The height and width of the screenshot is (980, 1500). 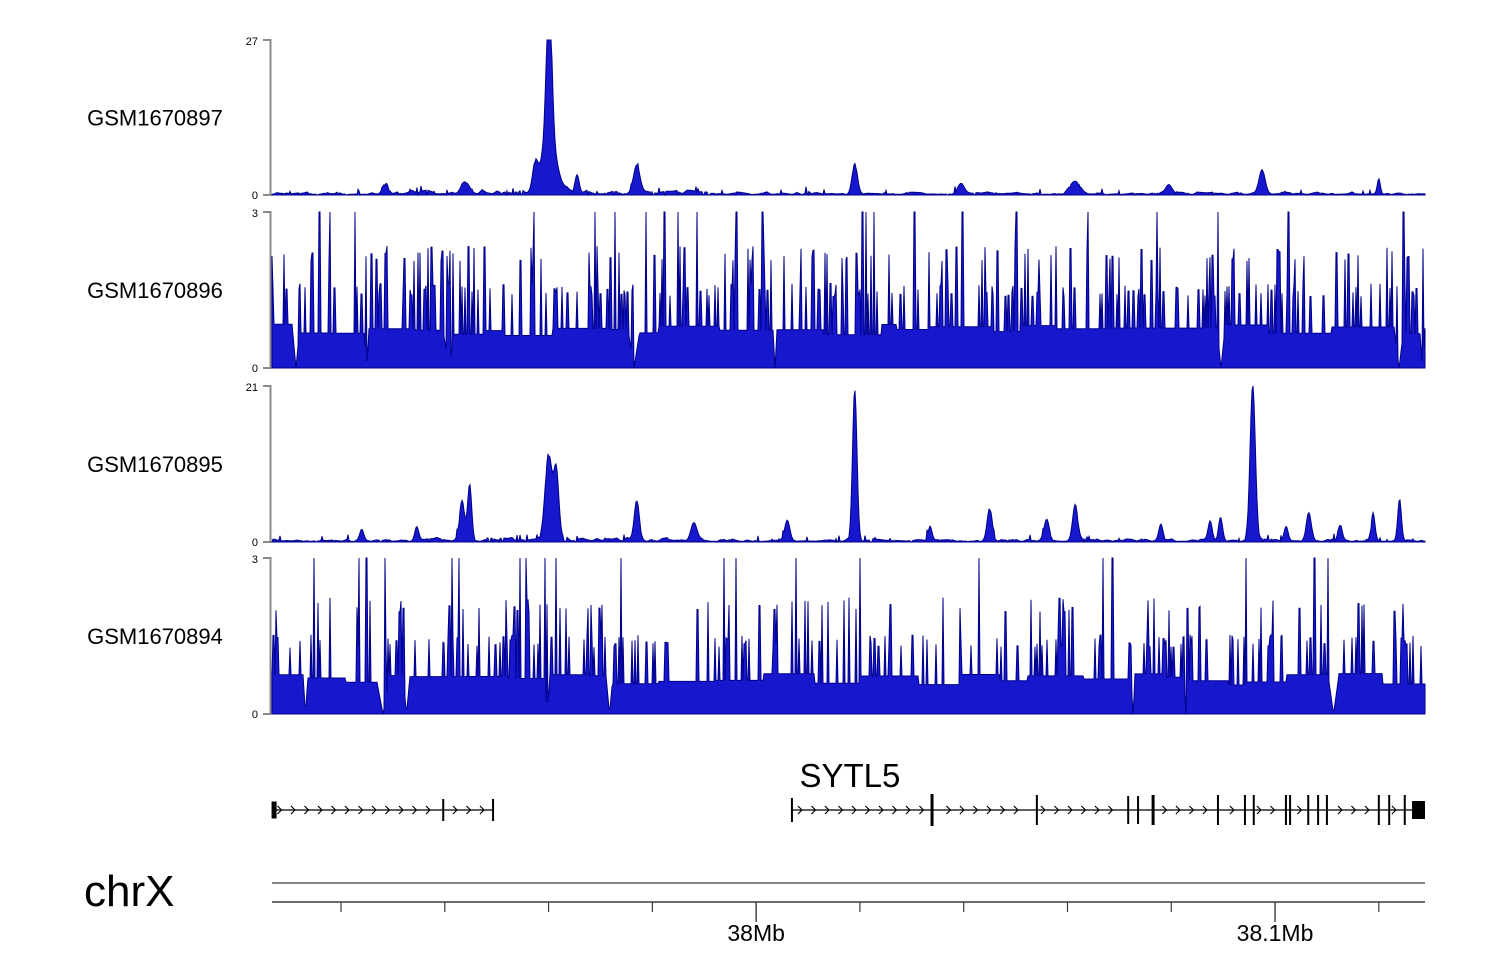 I want to click on gene-model-SYTL5, so click(x=1107, y=810).